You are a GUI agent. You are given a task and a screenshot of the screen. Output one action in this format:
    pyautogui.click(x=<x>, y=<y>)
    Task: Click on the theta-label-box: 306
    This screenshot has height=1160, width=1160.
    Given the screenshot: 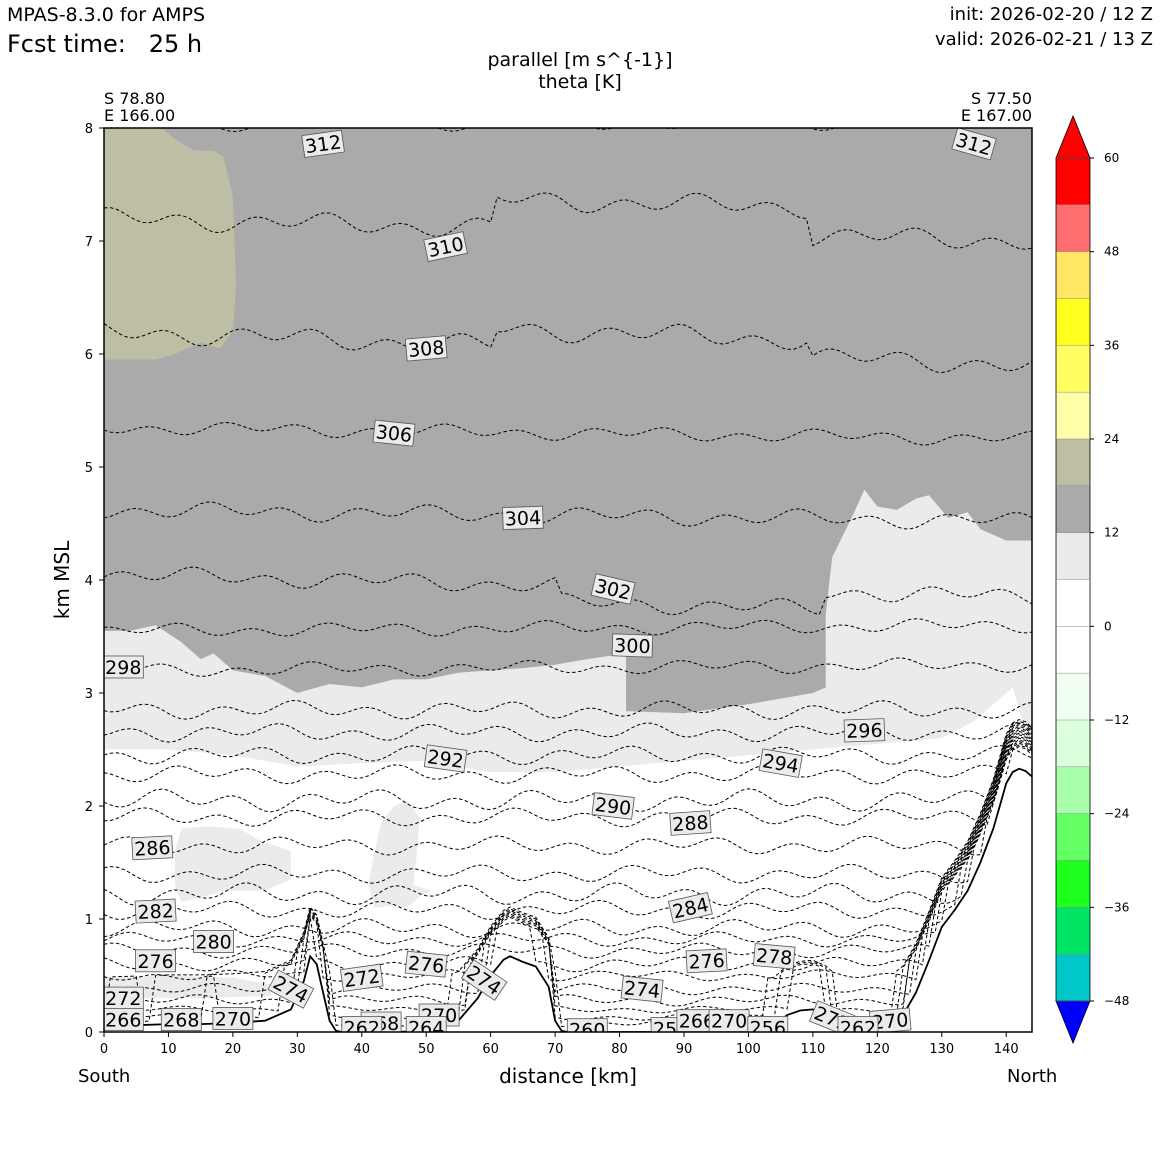 What is the action you would take?
    pyautogui.click(x=394, y=433)
    